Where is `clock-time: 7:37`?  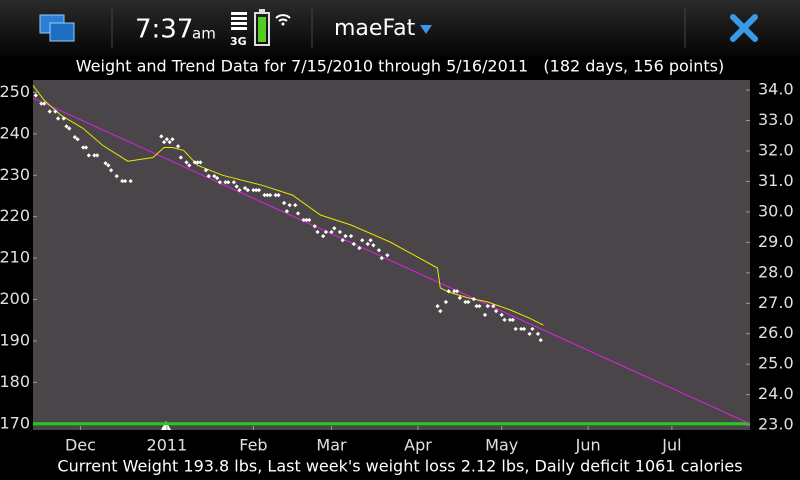 clock-time: 7:37 is located at coordinates (164, 30).